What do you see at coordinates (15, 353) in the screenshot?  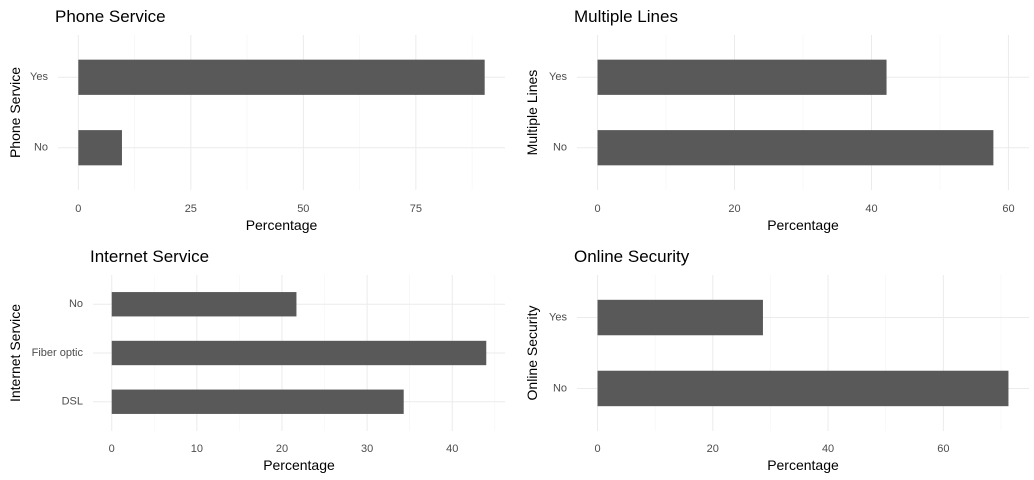 I see `y-axis-title: Internet Service` at bounding box center [15, 353].